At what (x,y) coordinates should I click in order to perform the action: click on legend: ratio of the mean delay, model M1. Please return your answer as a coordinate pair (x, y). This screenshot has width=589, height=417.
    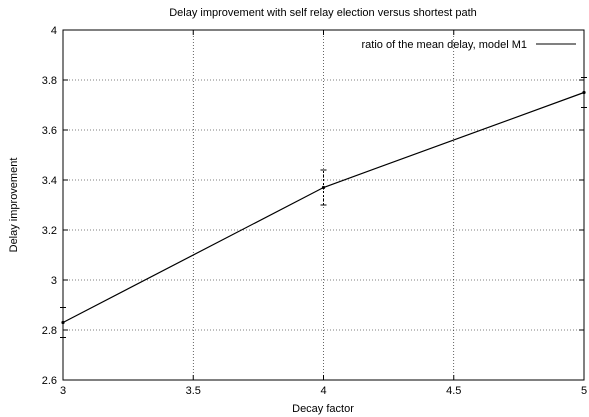
    Looking at the image, I should click on (469, 45).